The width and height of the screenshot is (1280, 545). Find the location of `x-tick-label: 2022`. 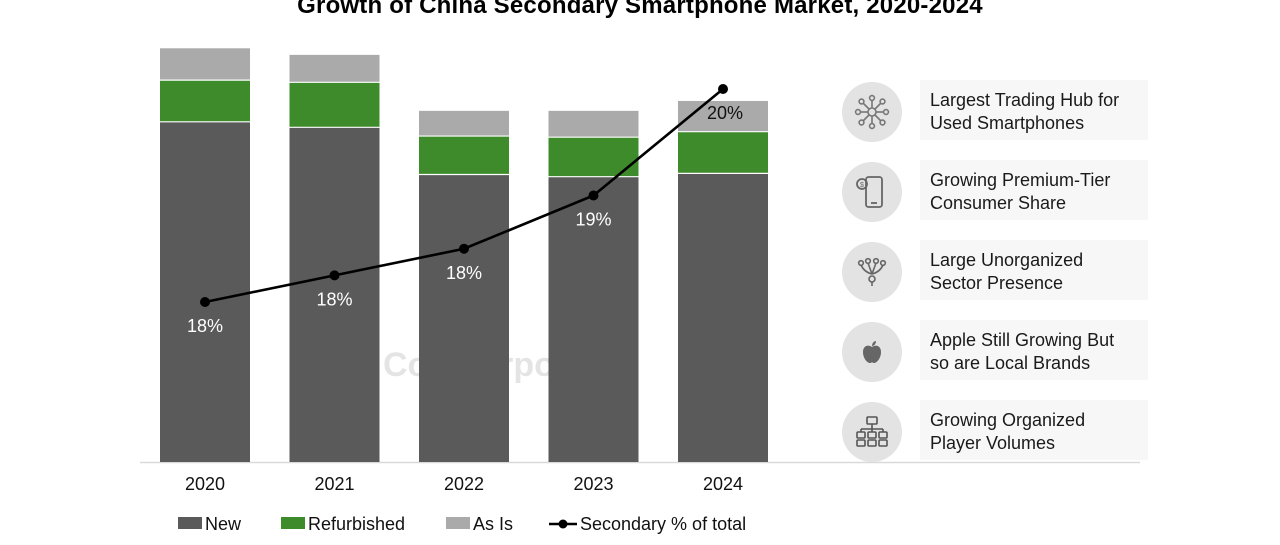

x-tick-label: 2022 is located at coordinates (464, 484).